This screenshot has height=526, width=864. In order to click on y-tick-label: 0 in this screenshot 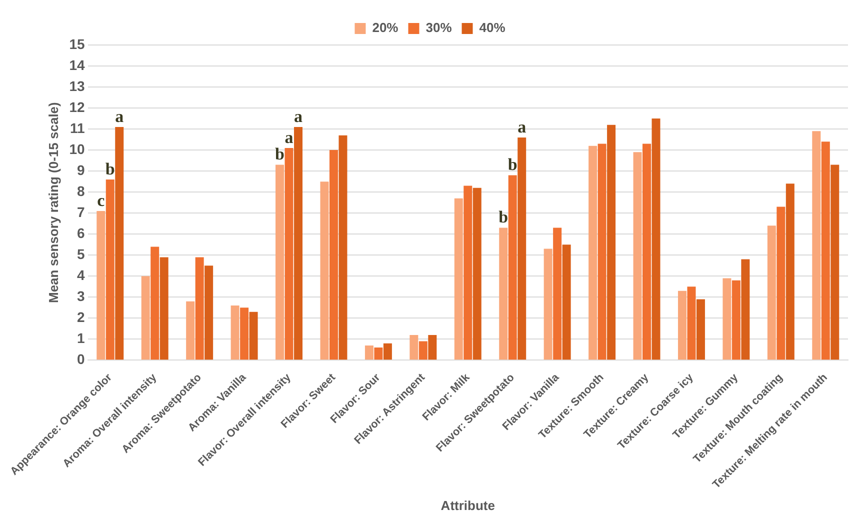, I will do `click(80, 359)`.